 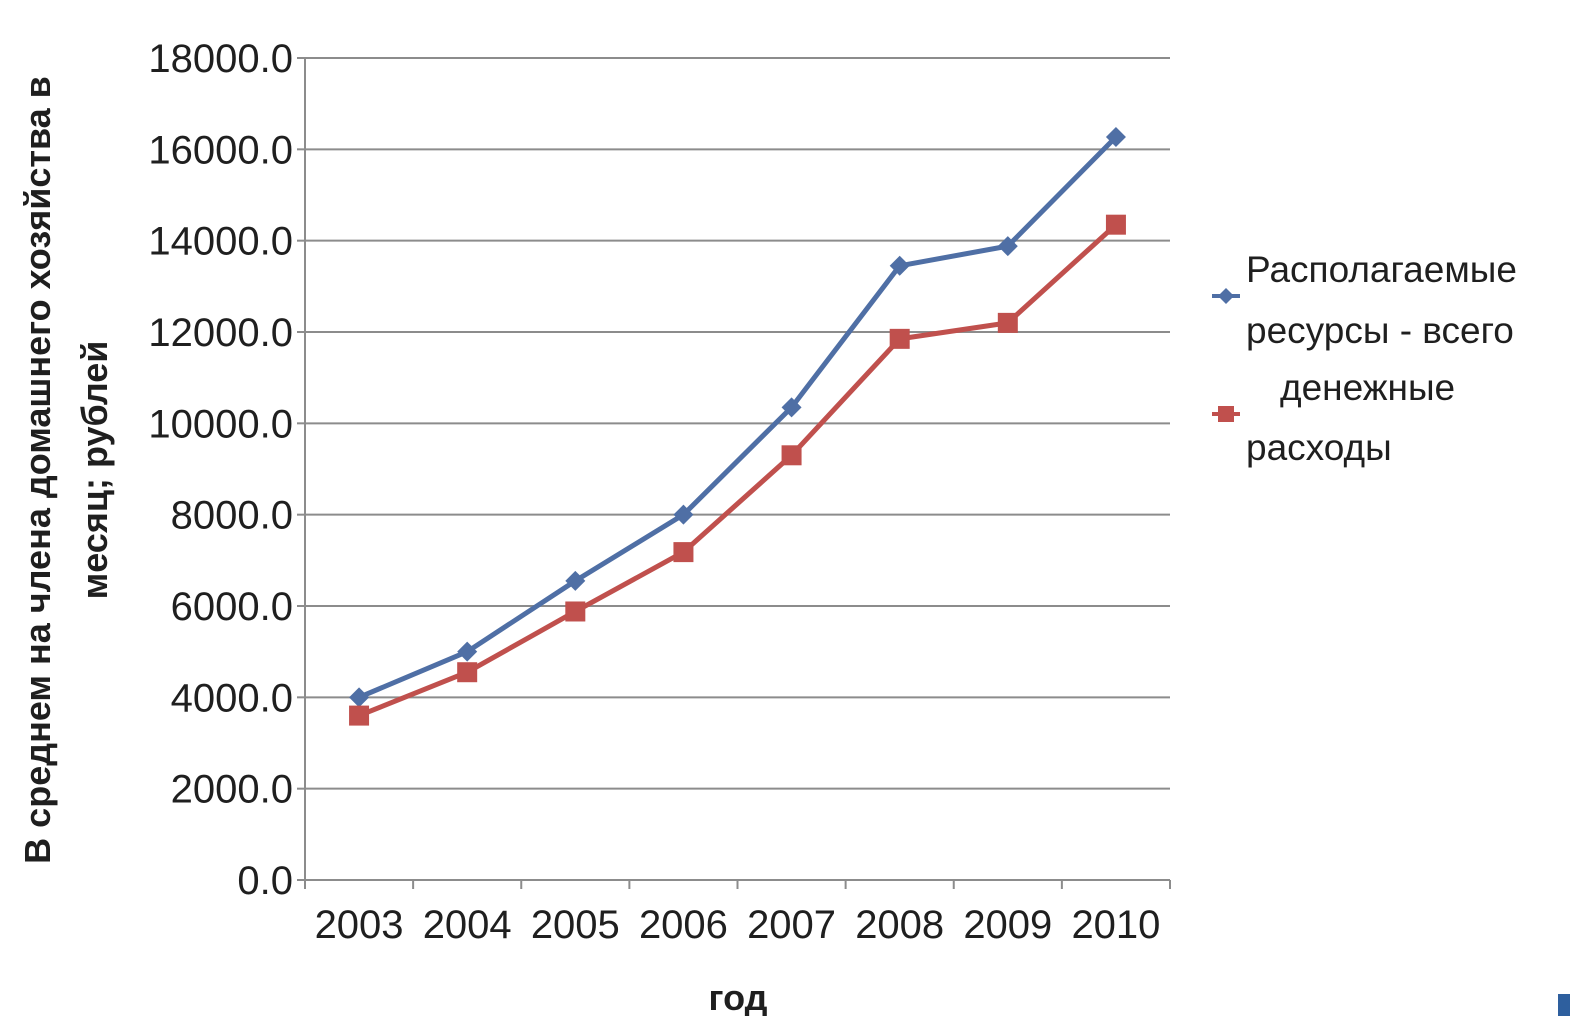 I want to click on x-tick-label: 2007, so click(x=791, y=925).